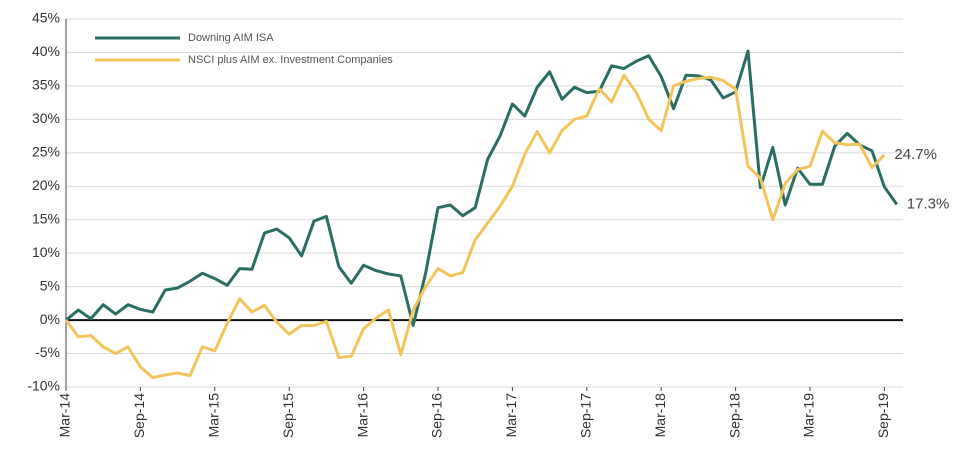 This screenshot has height=452, width=971. Describe the element at coordinates (437, 415) in the screenshot. I see `x-tick-label: Sep-16` at that location.